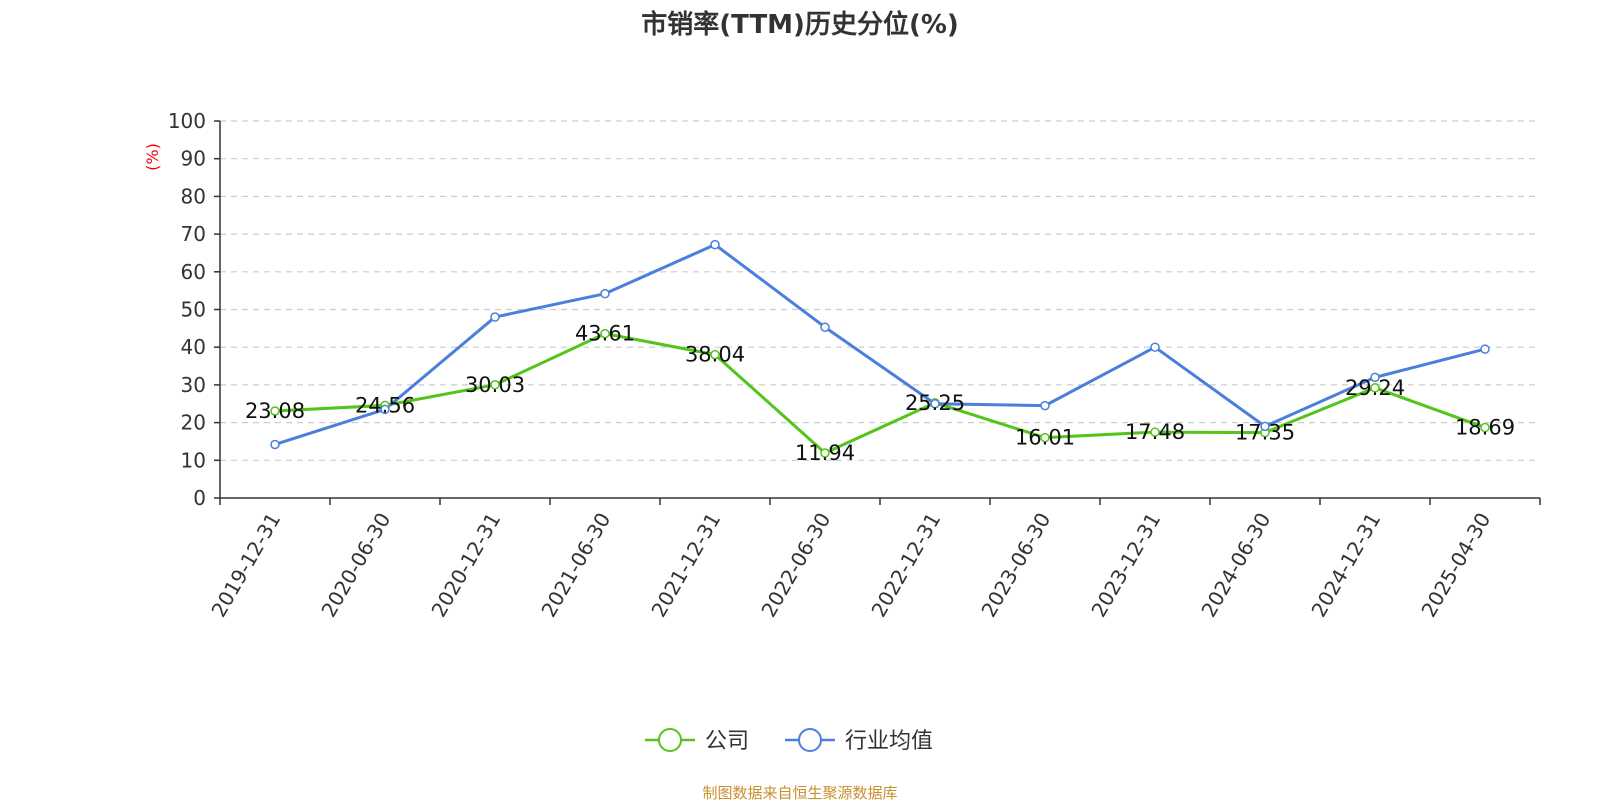 The image size is (1600, 803). Describe the element at coordinates (795, 565) in the screenshot. I see `x-tick-label: 2022-06-30` at that location.